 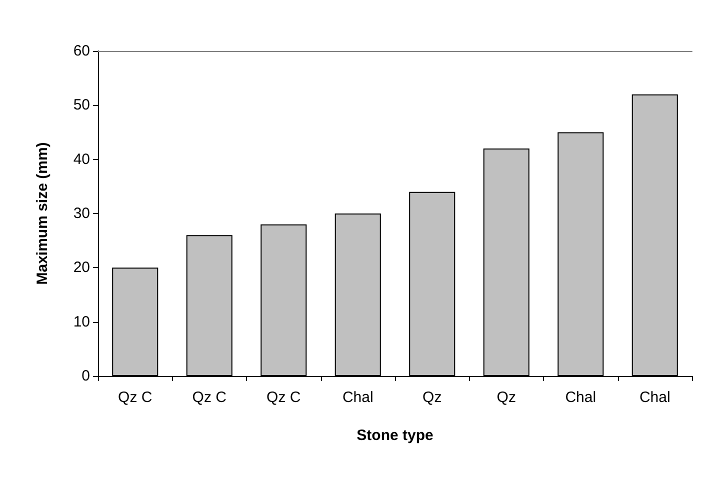 I want to click on x-axis-title: Stone type, so click(x=395, y=435).